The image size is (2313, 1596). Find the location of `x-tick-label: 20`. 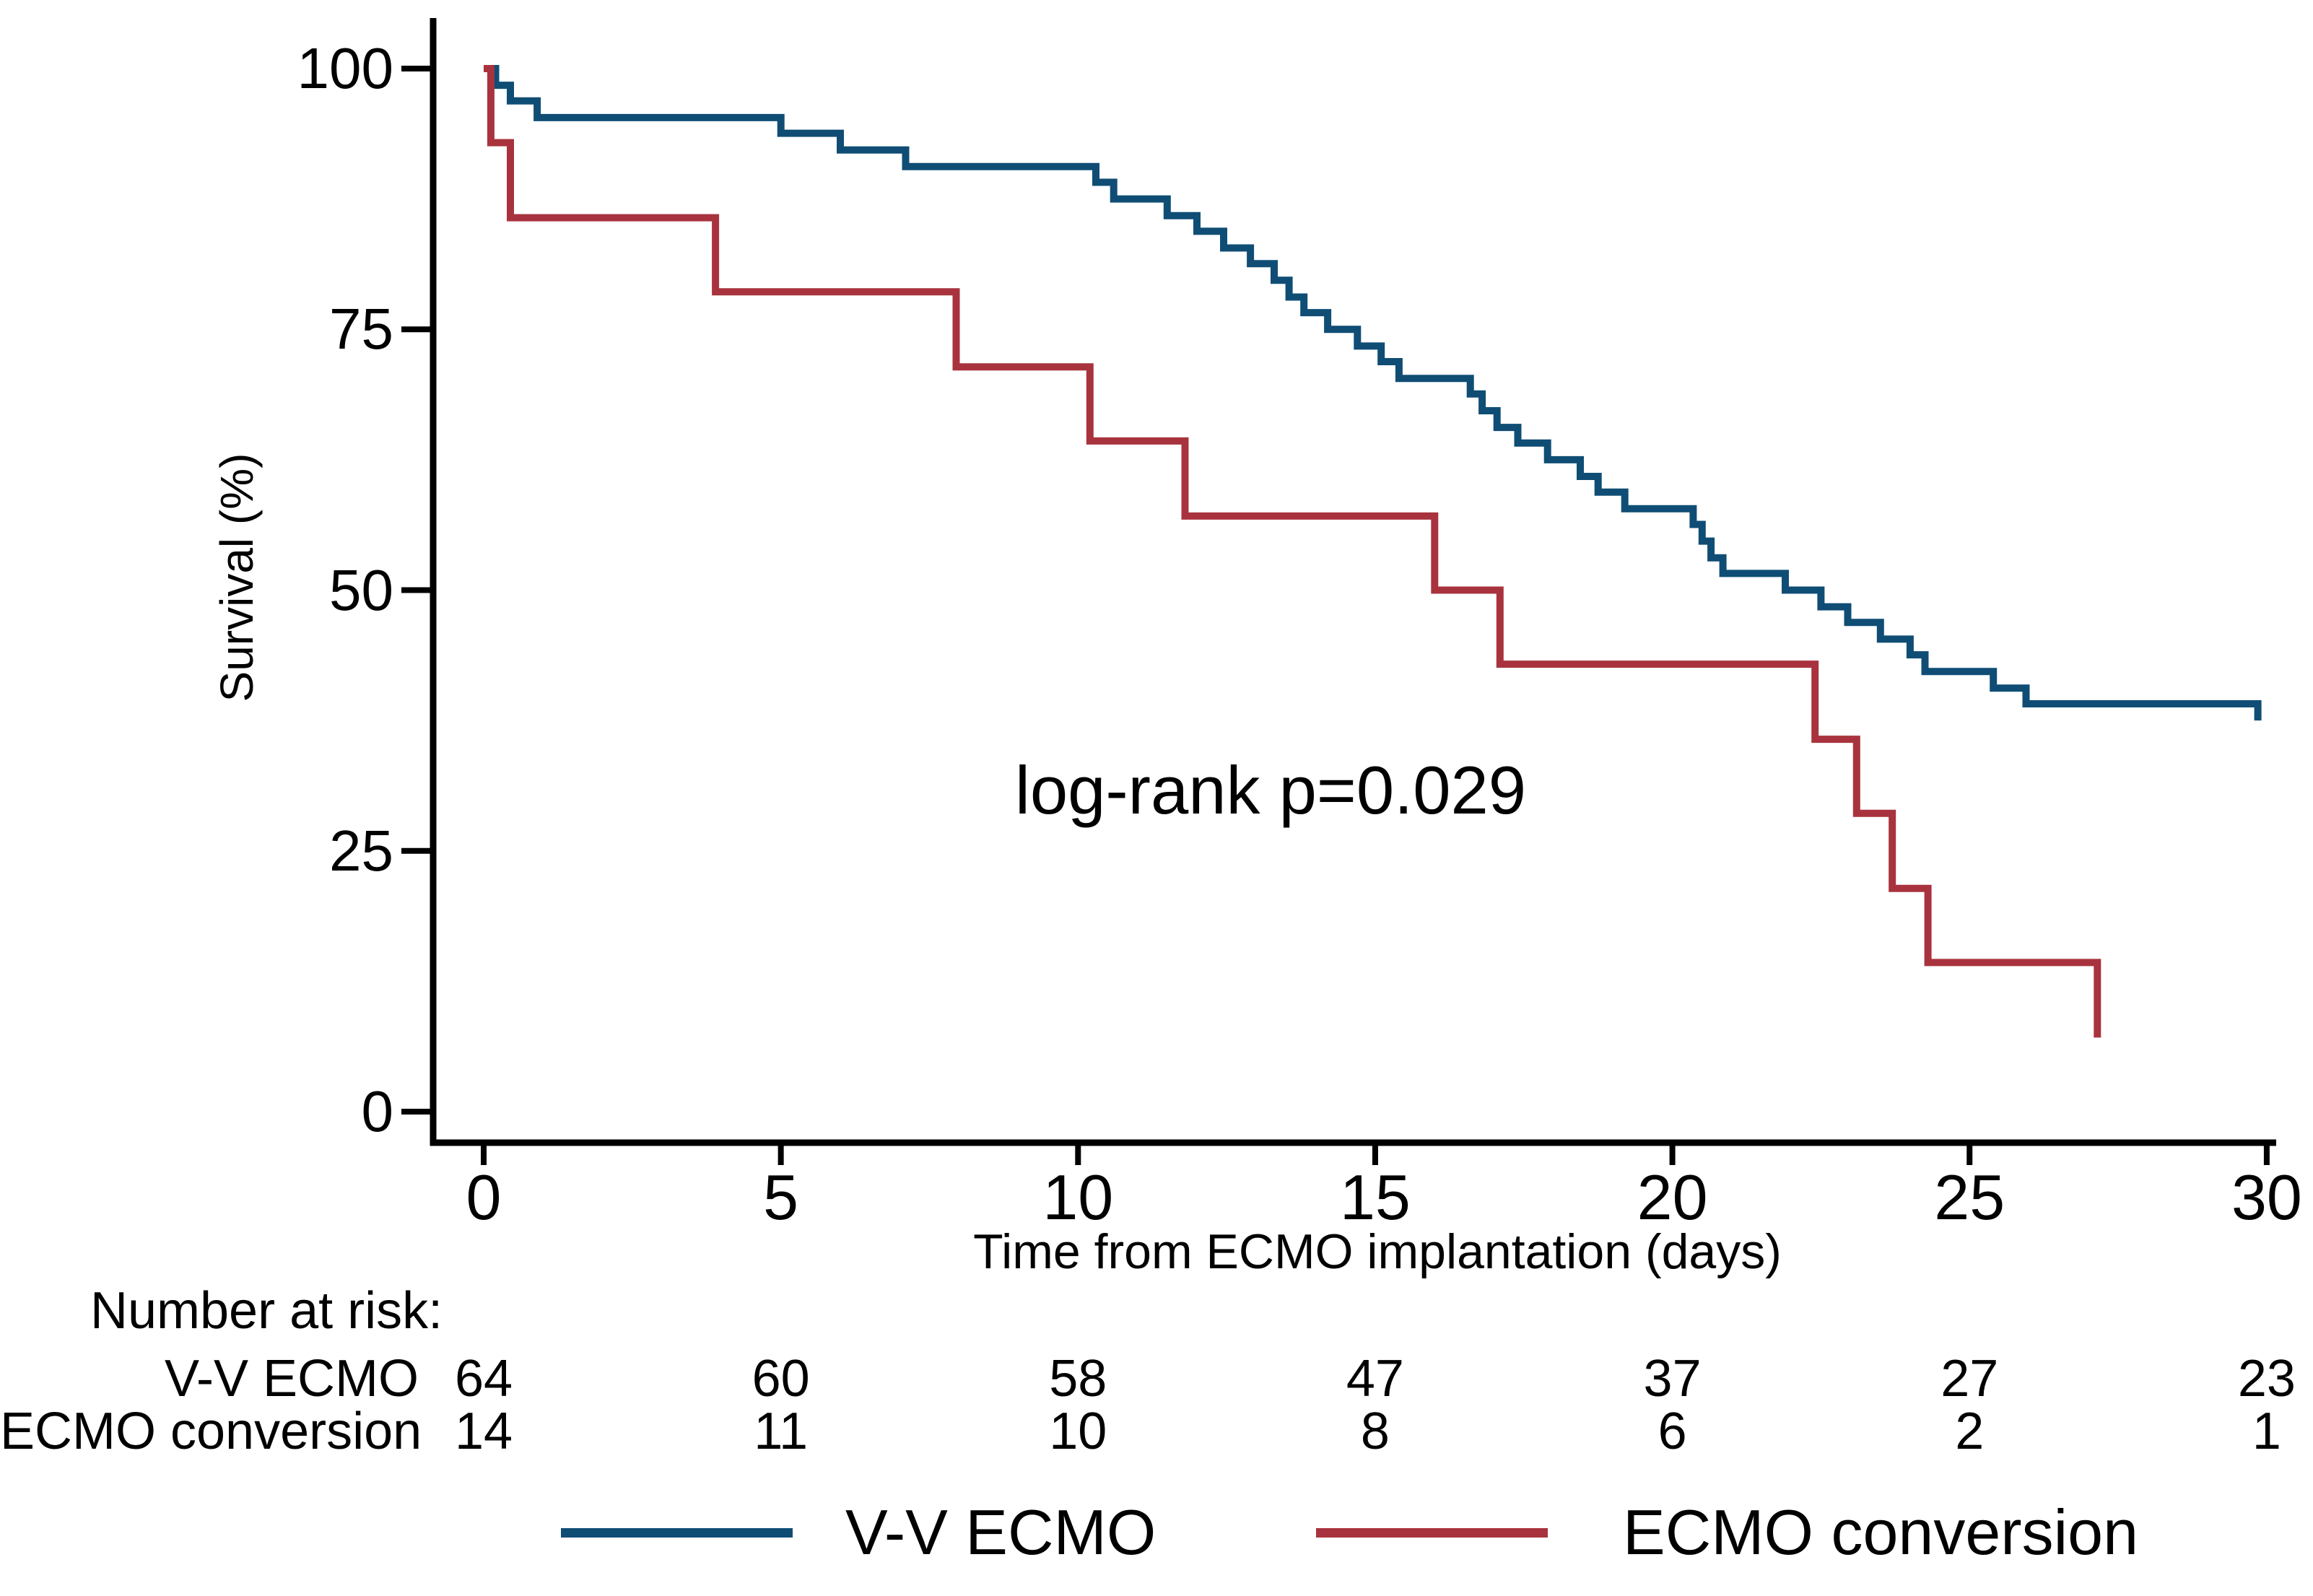

x-tick-label: 20 is located at coordinates (1672, 1197).